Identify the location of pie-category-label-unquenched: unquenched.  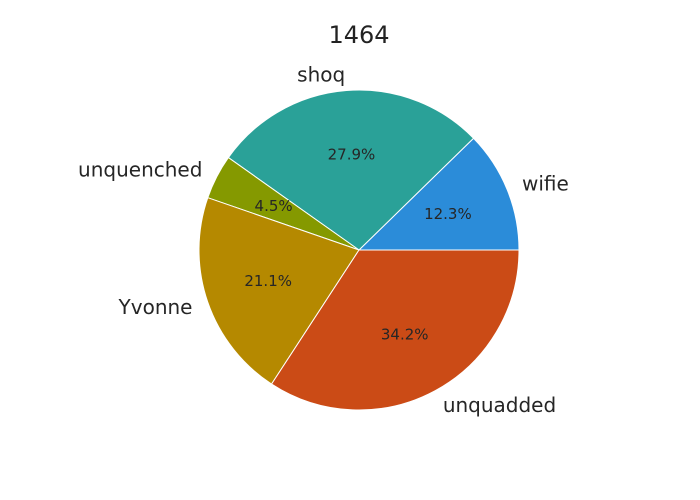
(140, 170).